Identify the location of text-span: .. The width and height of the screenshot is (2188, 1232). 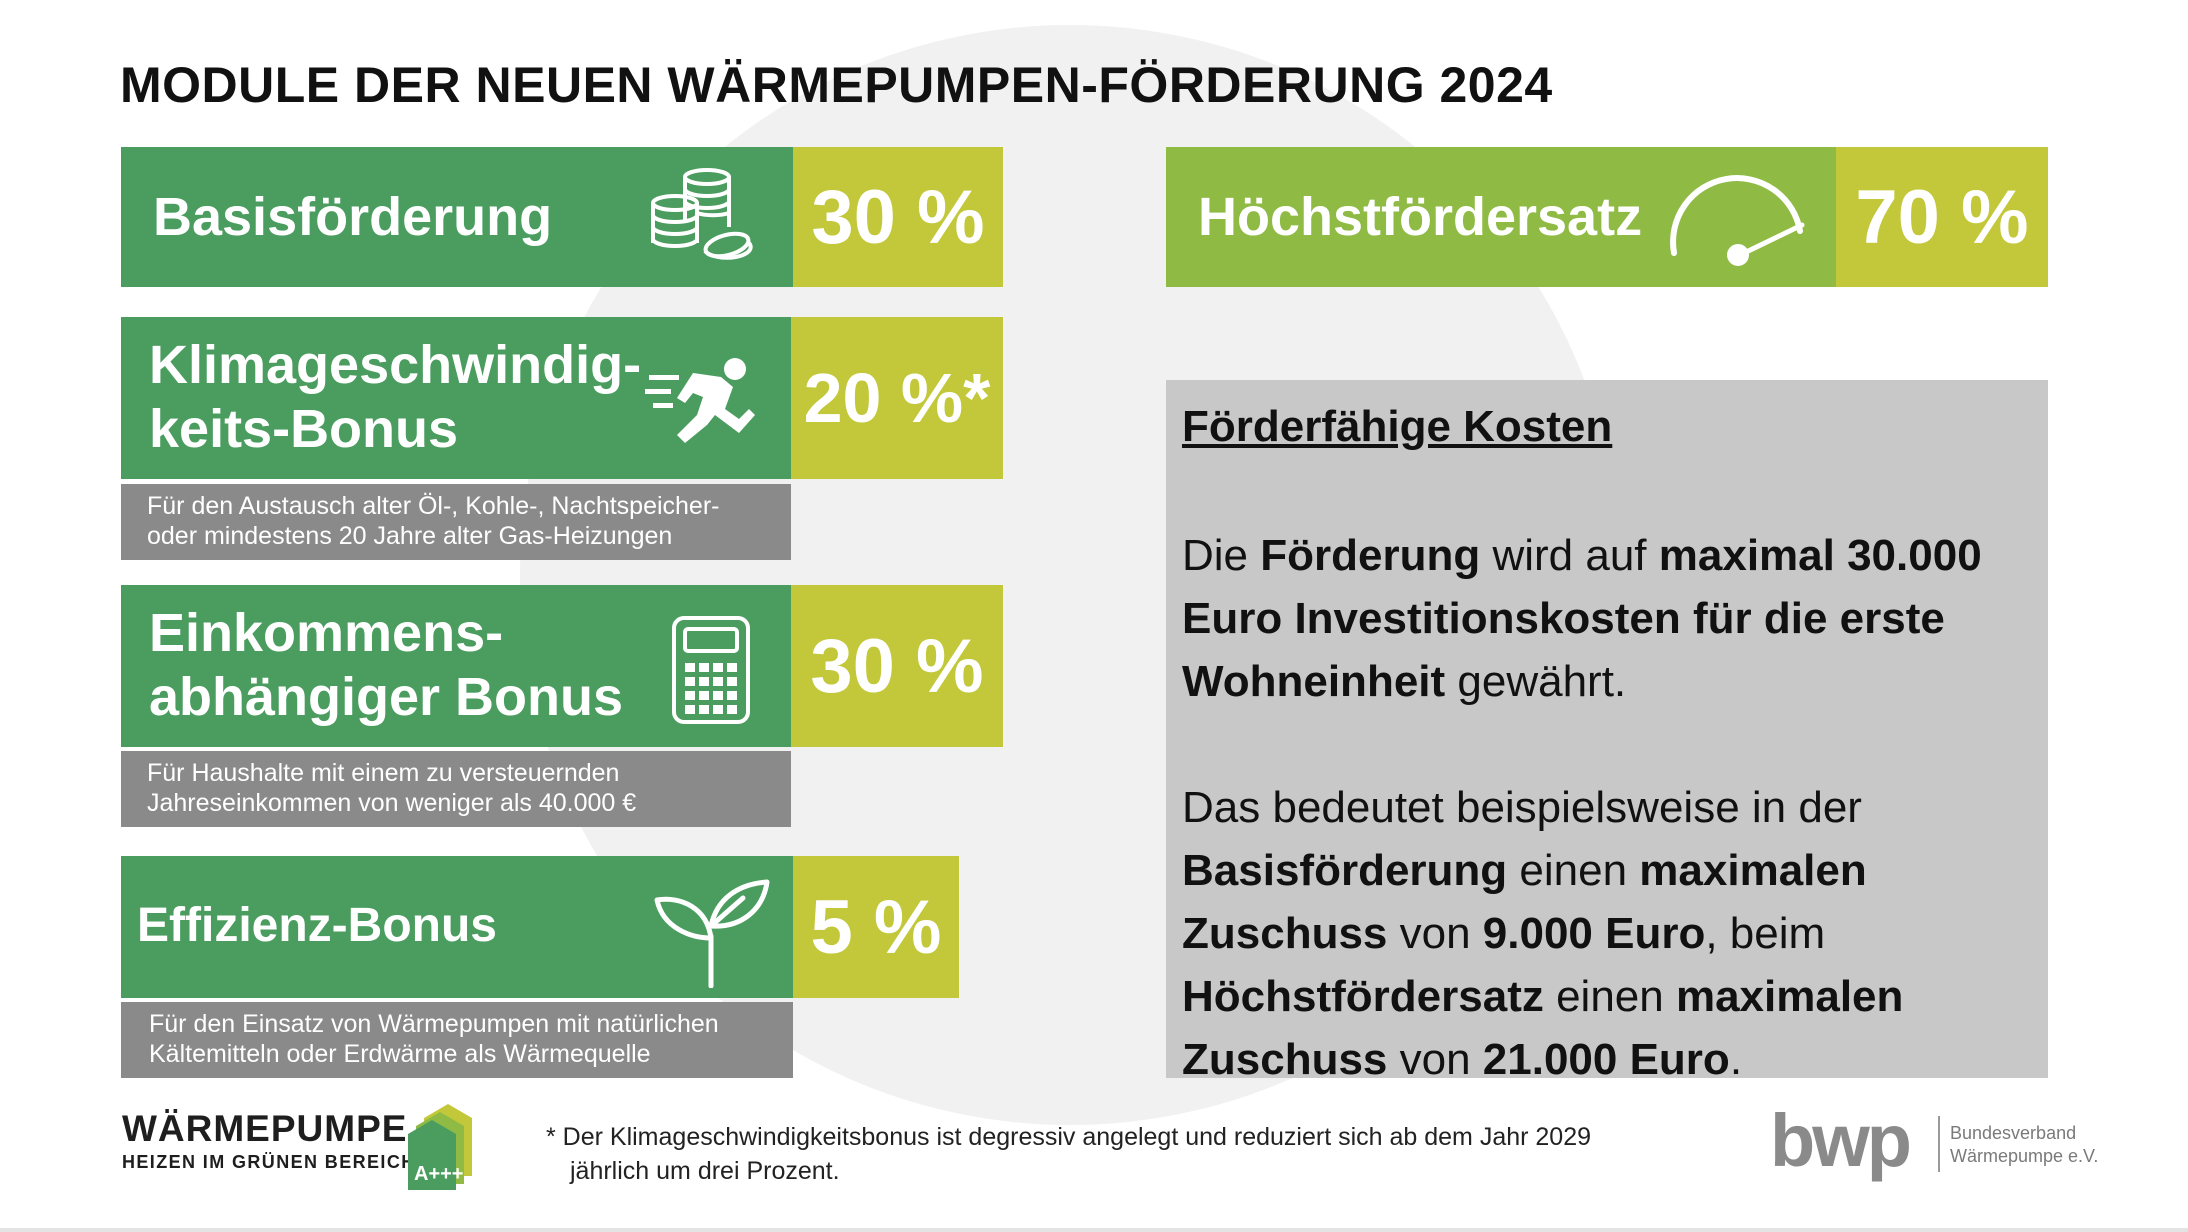
(1736, 1059).